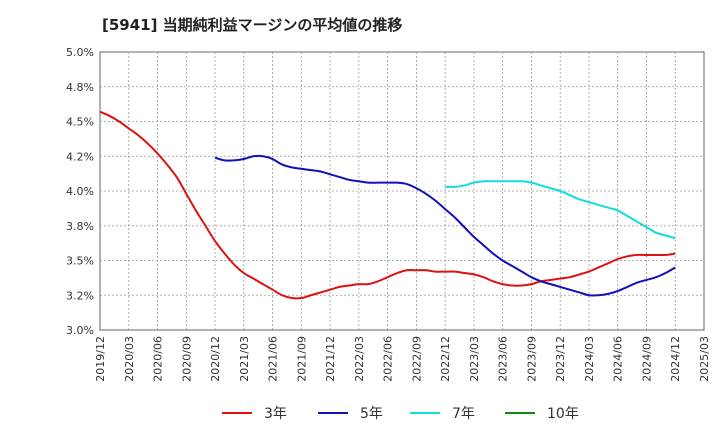 The width and height of the screenshot is (720, 440). I want to click on x-tick-label: 2024/12, so click(675, 359).